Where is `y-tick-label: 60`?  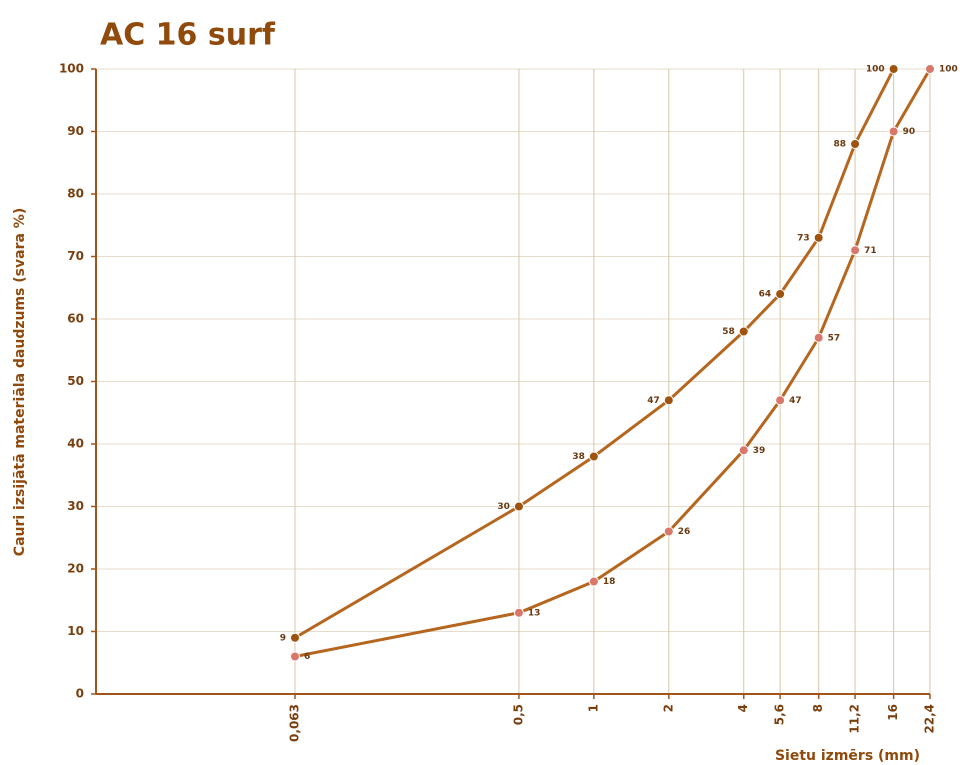 y-tick-label: 60 is located at coordinates (75, 319).